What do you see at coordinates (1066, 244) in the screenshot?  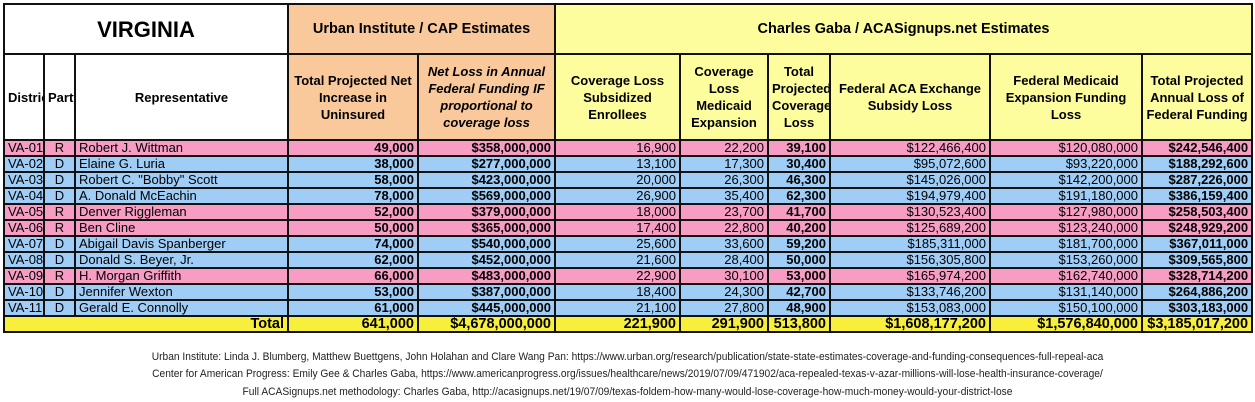 I see `cell-medicaid-funding-loss: $181,700,000` at bounding box center [1066, 244].